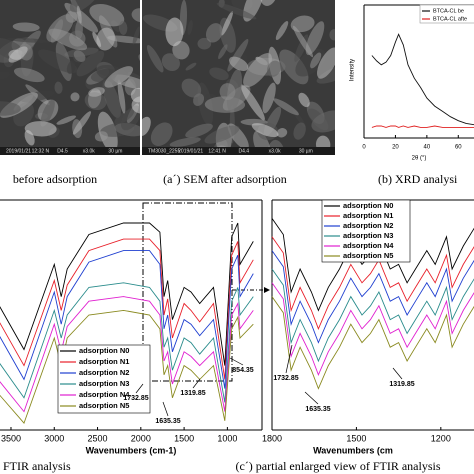  Describe the element at coordinates (353, 450) in the screenshot. I see `x-axis-label: Wavenumbers (cm` at that location.